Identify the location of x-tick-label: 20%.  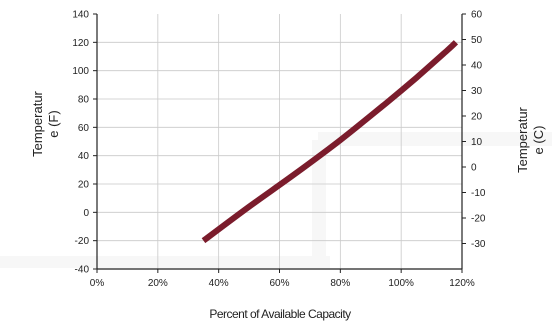
(158, 283).